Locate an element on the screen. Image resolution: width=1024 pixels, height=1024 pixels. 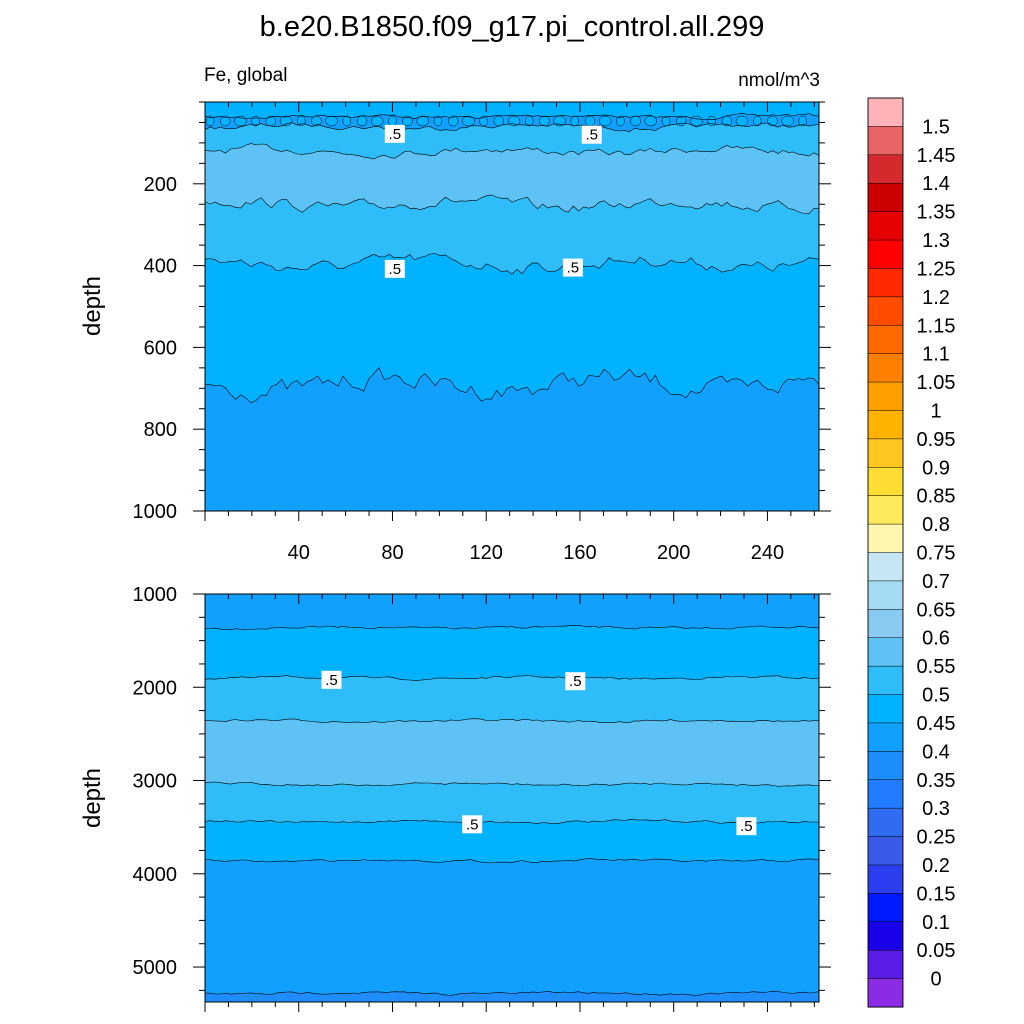
colorbar-label: 0 is located at coordinates (935, 980).